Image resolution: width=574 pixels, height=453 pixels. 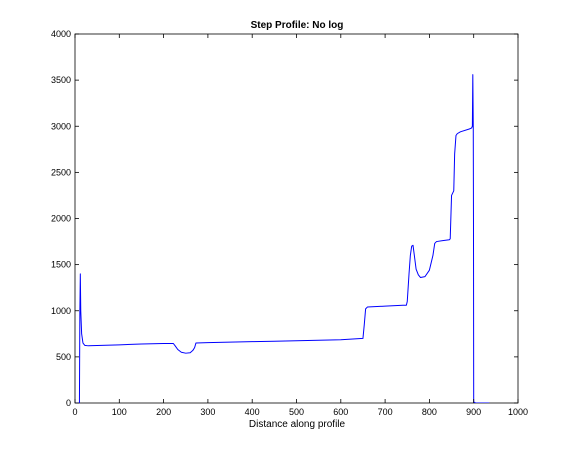 I want to click on x-tick-label: 1000, so click(x=518, y=412).